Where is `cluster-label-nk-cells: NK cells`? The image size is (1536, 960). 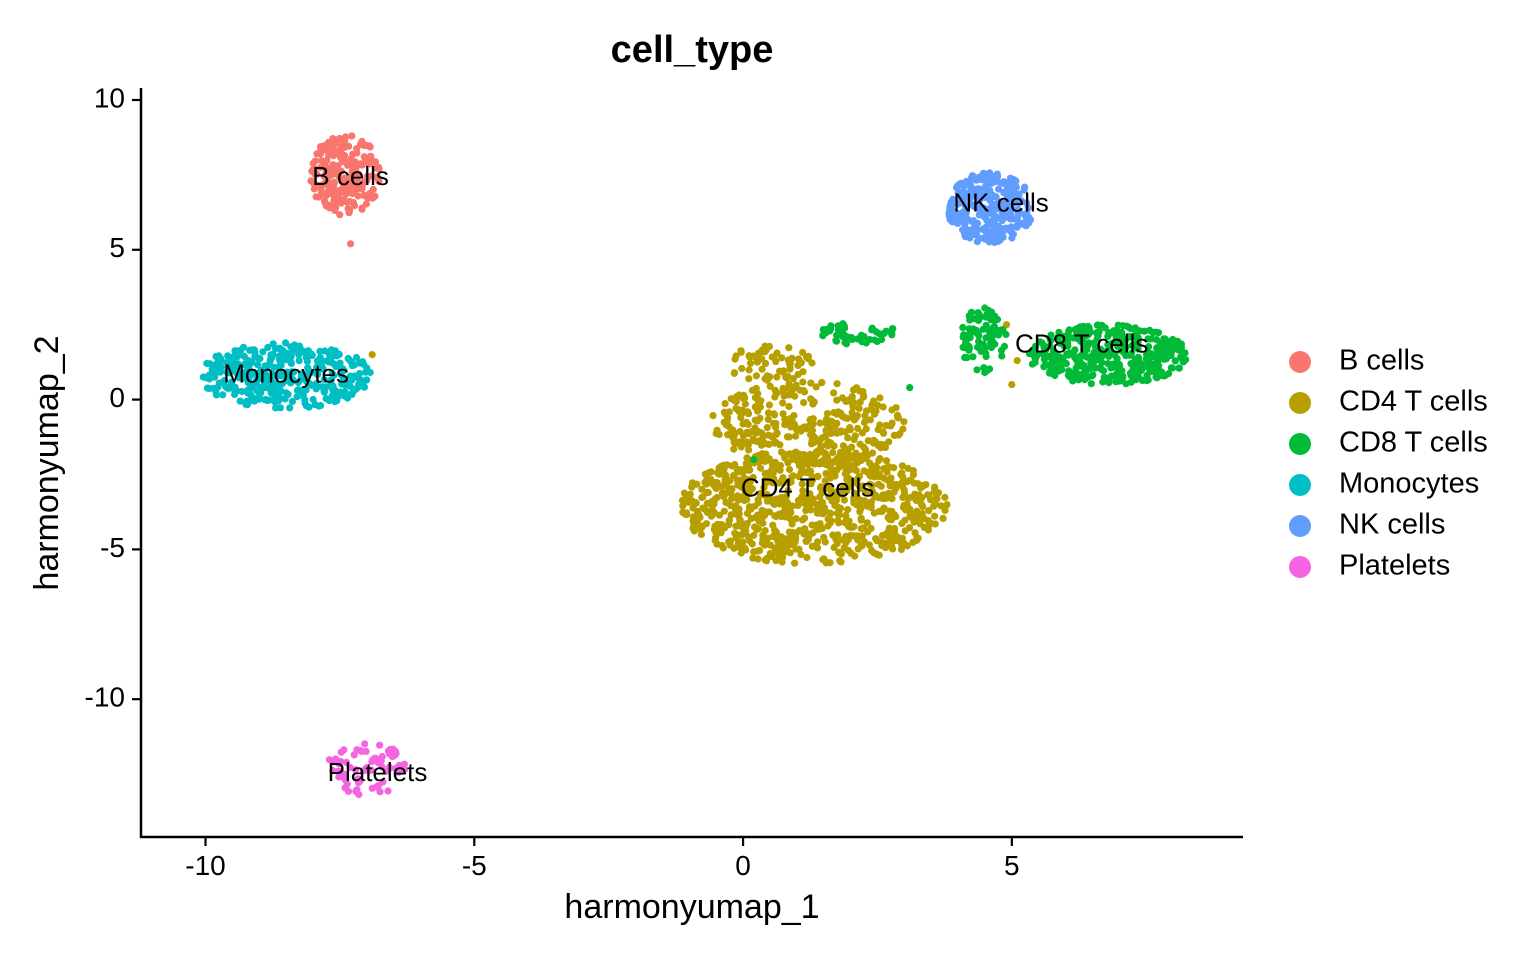 cluster-label-nk-cells: NK cells is located at coordinates (1000, 203).